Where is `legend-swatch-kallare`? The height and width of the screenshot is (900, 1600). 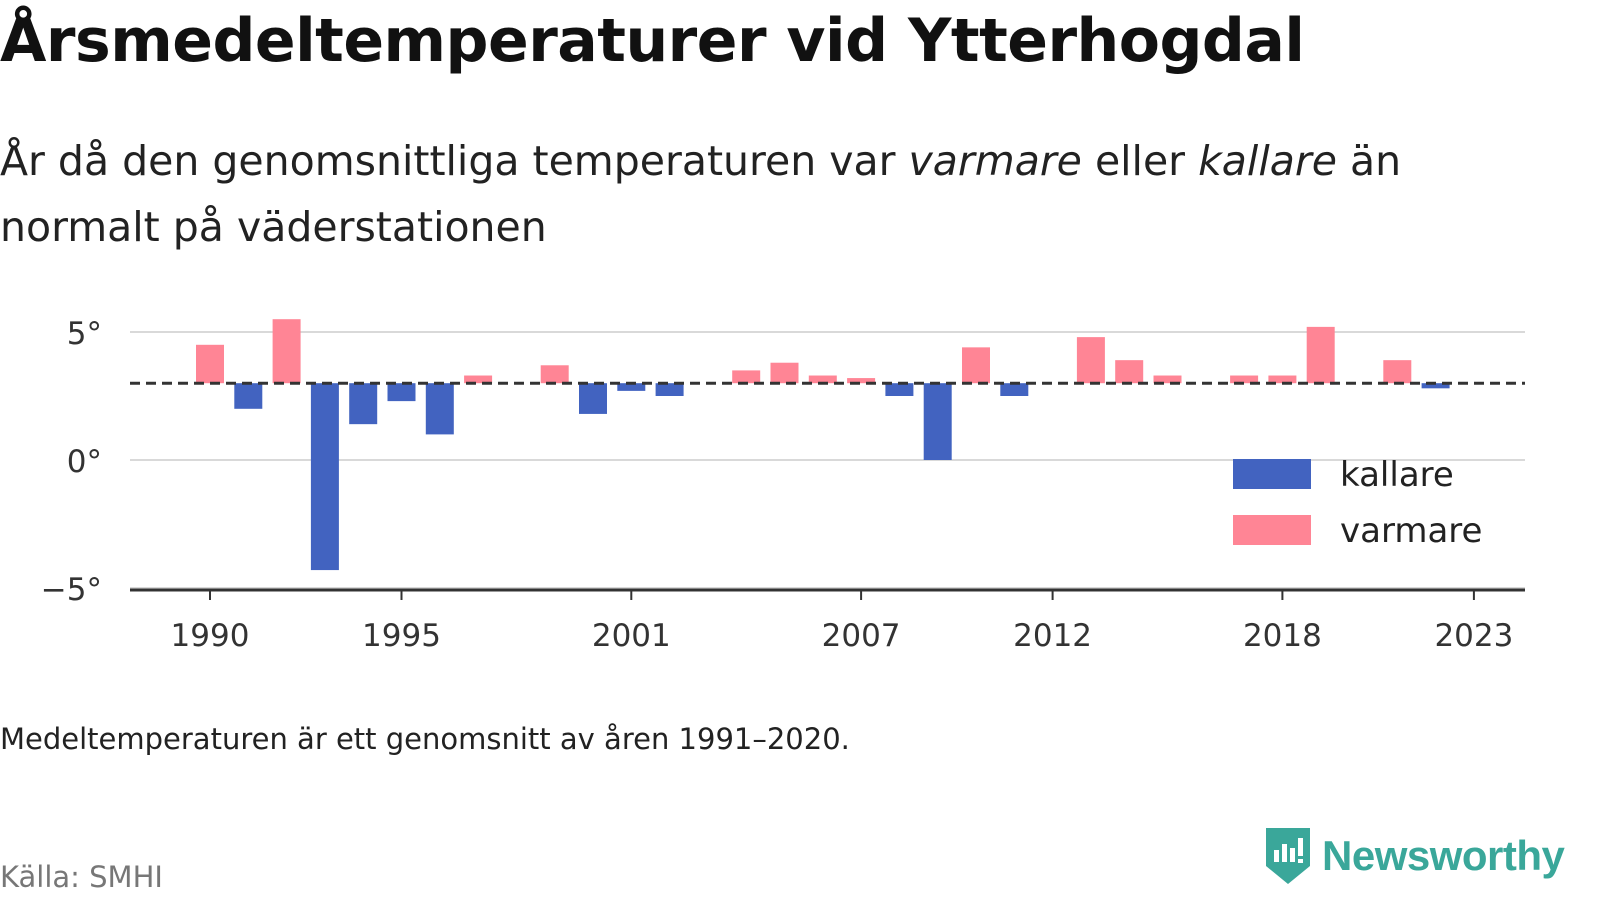 legend-swatch-kallare is located at coordinates (1272, 474).